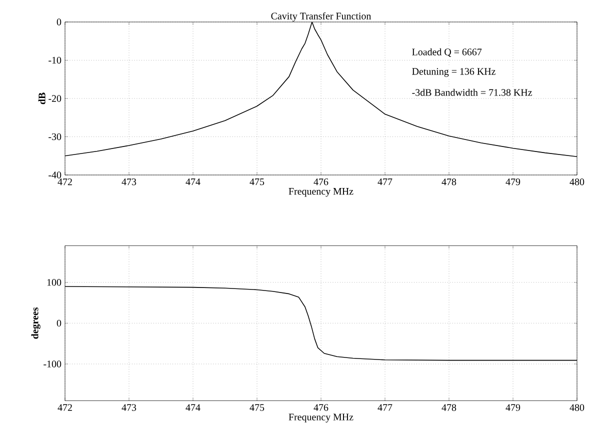 This screenshot has width=592, height=442. What do you see at coordinates (54, 282) in the screenshot?
I see `y-tick-label: 100` at bounding box center [54, 282].